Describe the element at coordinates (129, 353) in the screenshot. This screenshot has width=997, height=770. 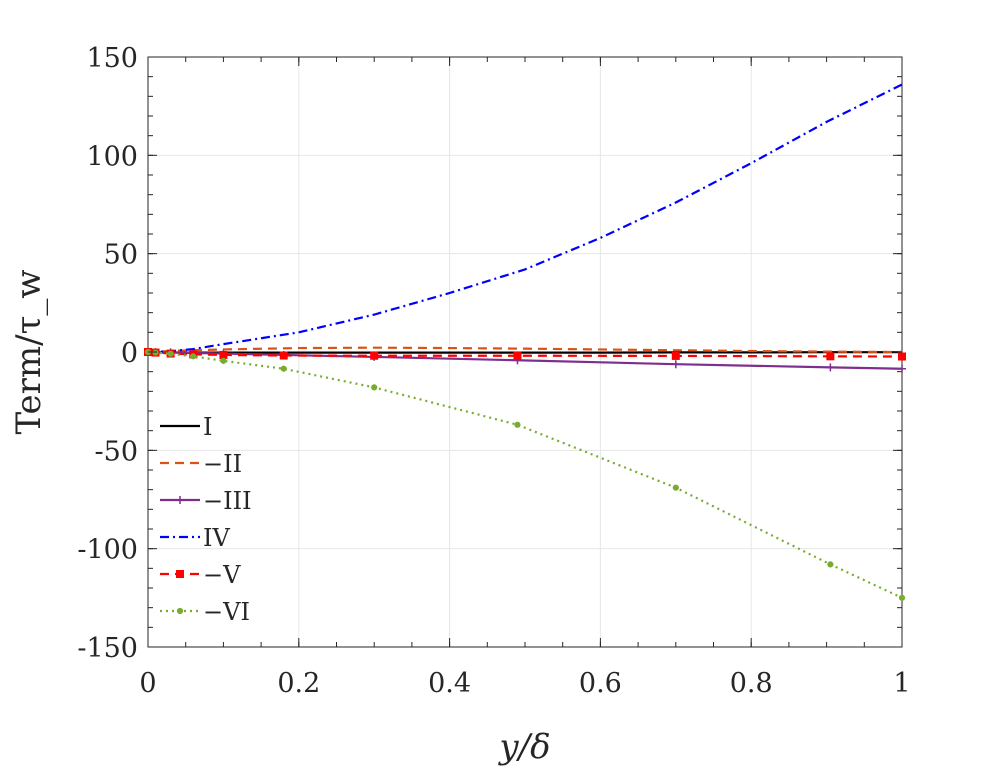
I see `y-tick-label: 0` at that location.